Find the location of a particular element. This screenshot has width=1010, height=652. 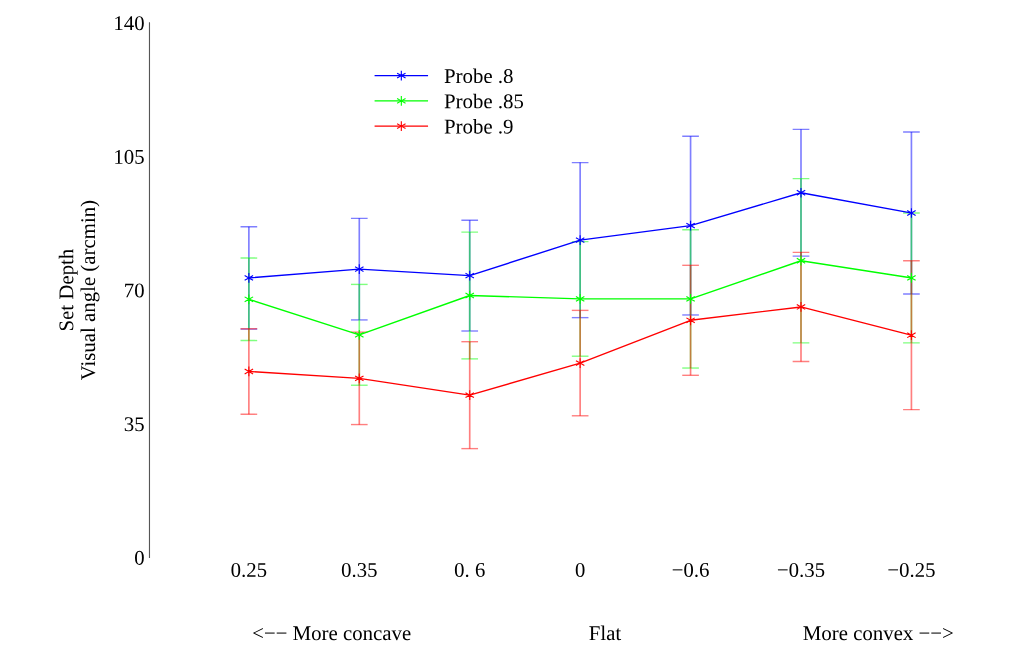

x-tick-label: −0.6 is located at coordinates (690, 570).